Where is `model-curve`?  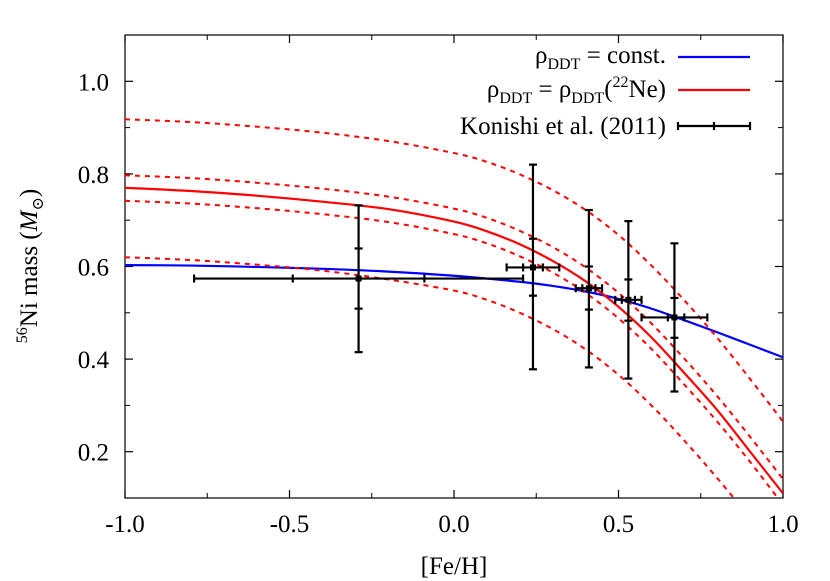
model-curve is located at coordinates (454, 311).